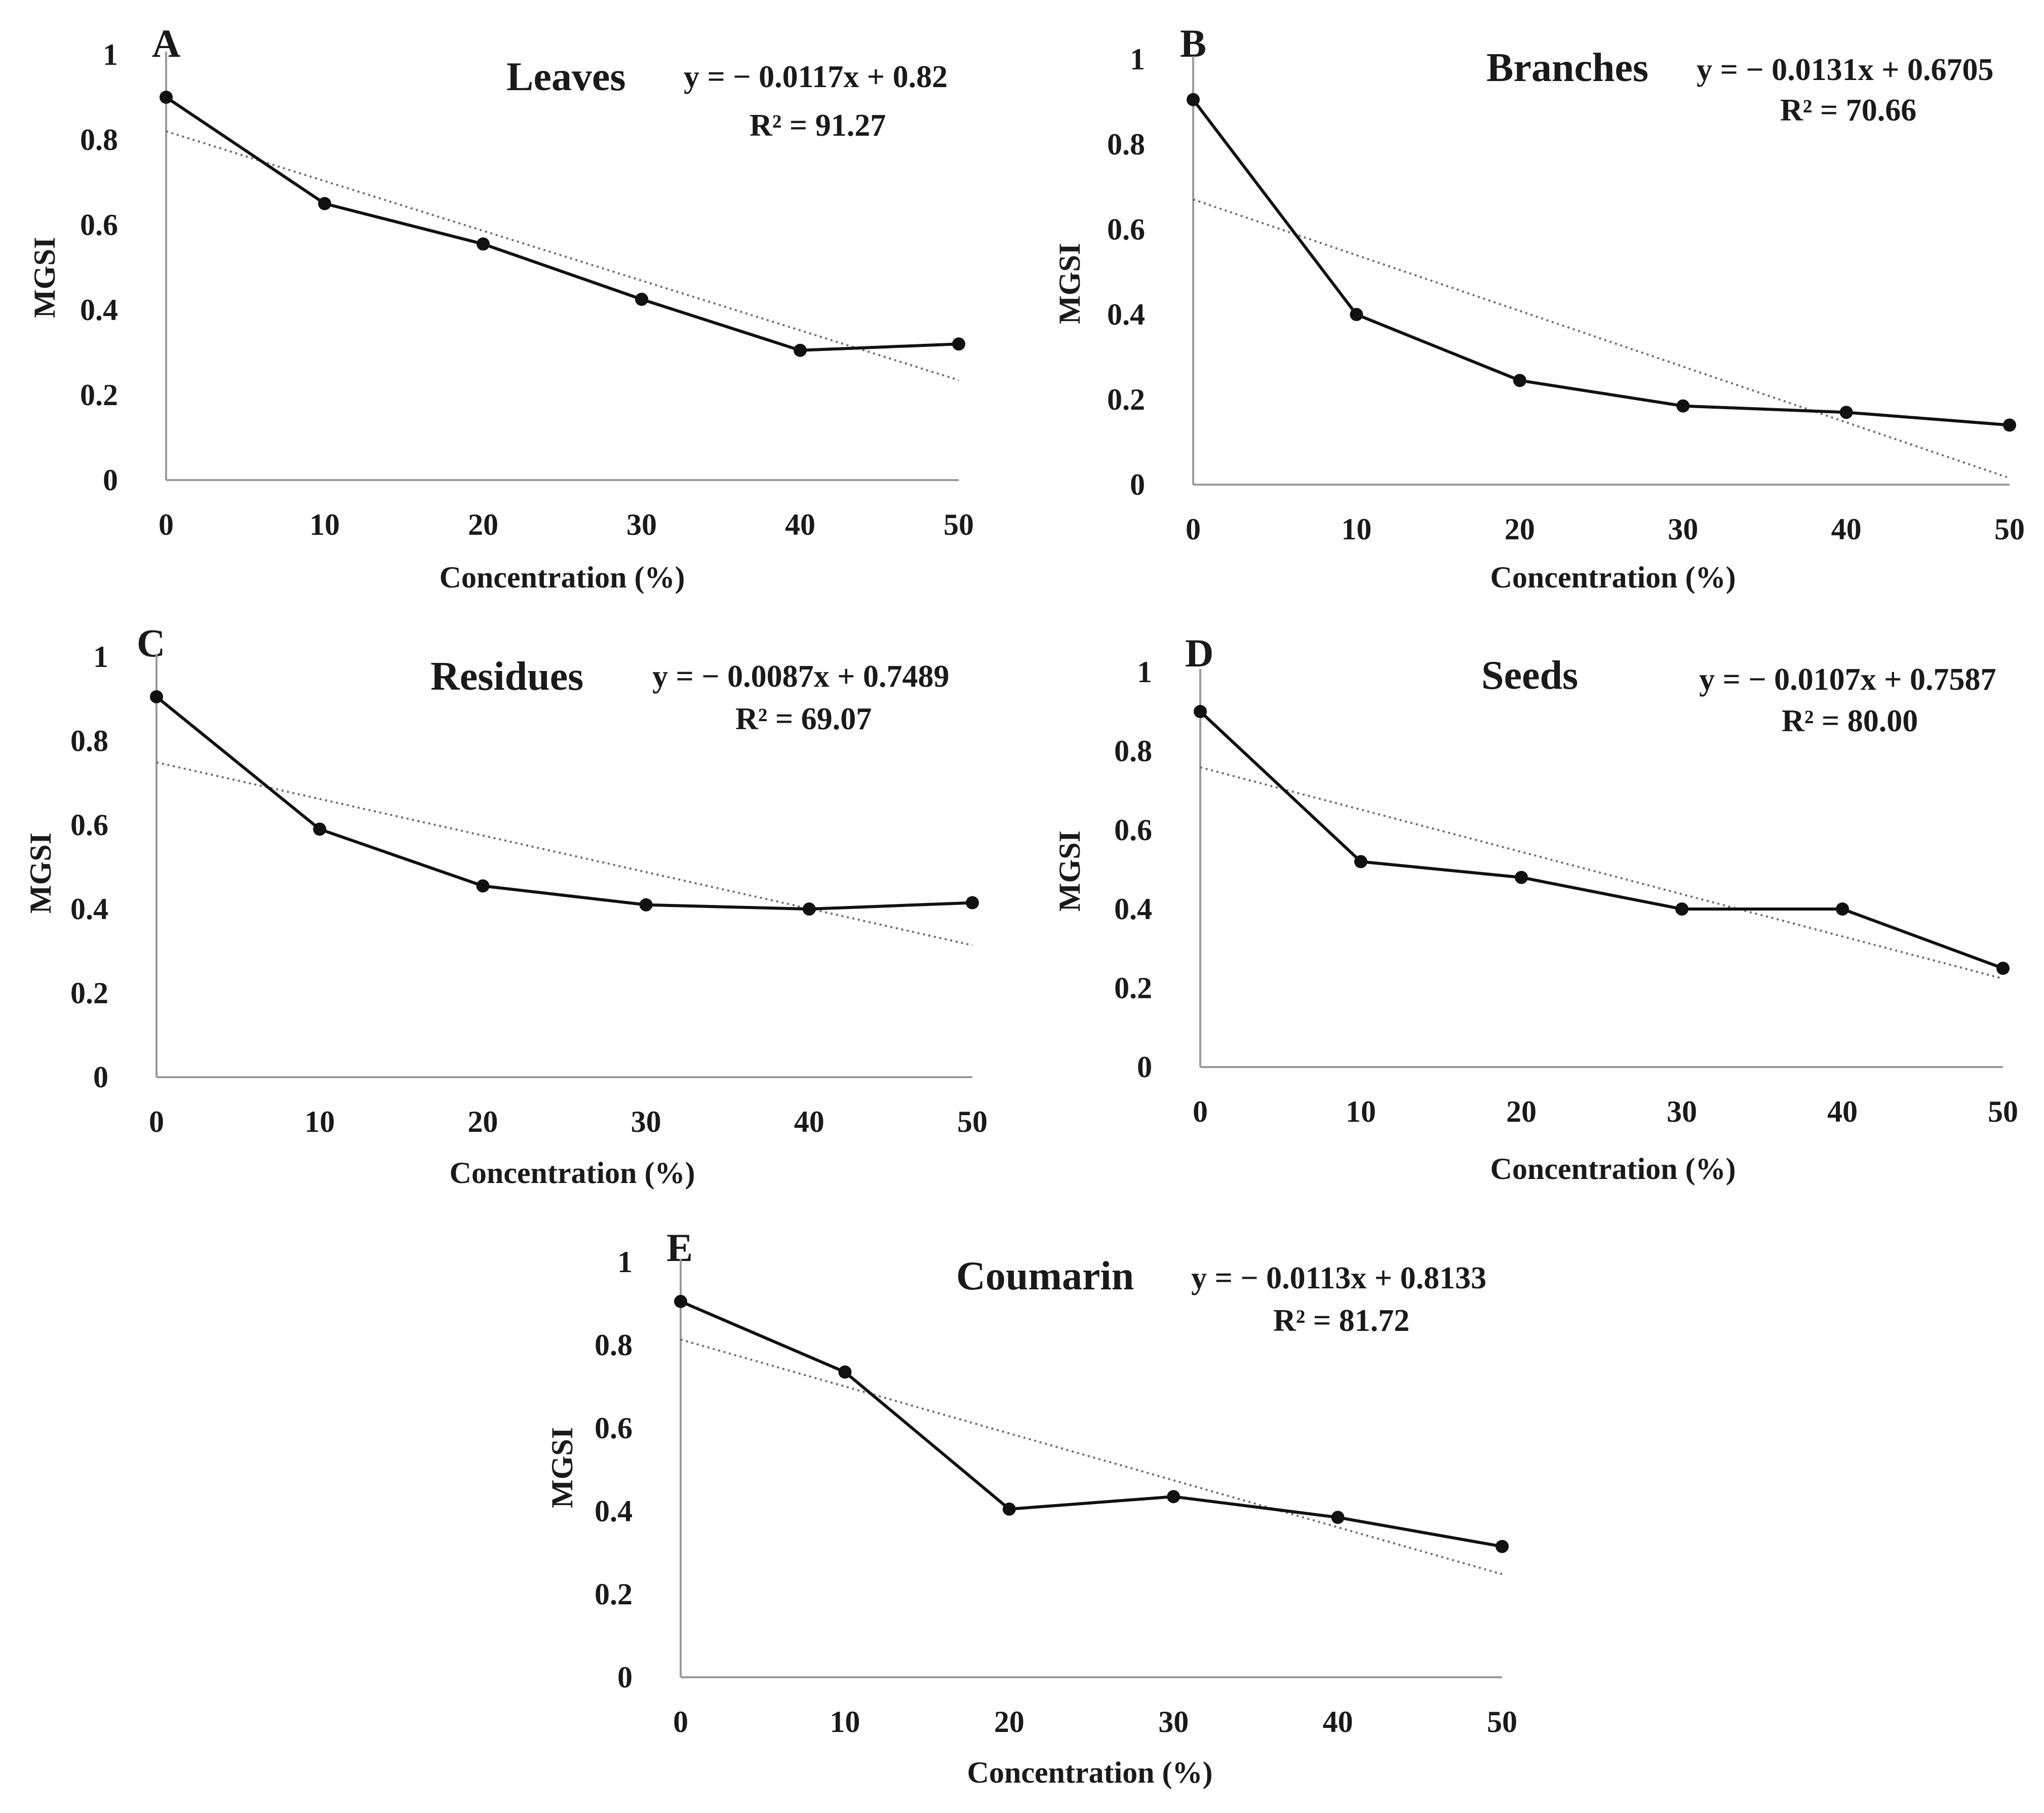  What do you see at coordinates (566, 77) in the screenshot?
I see `panel-title: Leaves` at bounding box center [566, 77].